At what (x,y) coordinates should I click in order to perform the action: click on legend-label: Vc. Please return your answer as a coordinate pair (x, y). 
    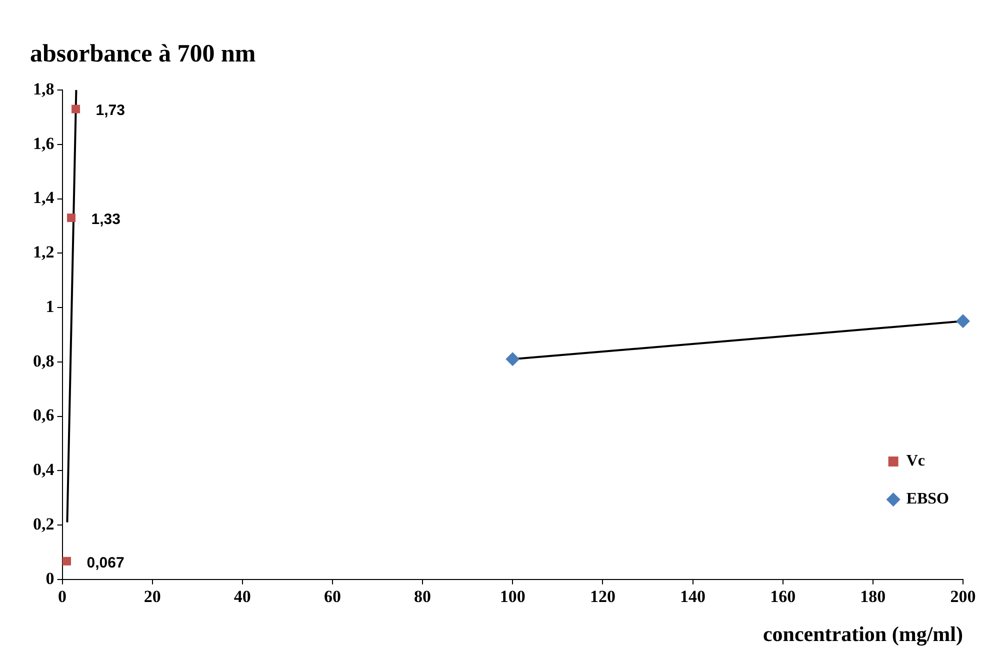
    Looking at the image, I should click on (915, 461).